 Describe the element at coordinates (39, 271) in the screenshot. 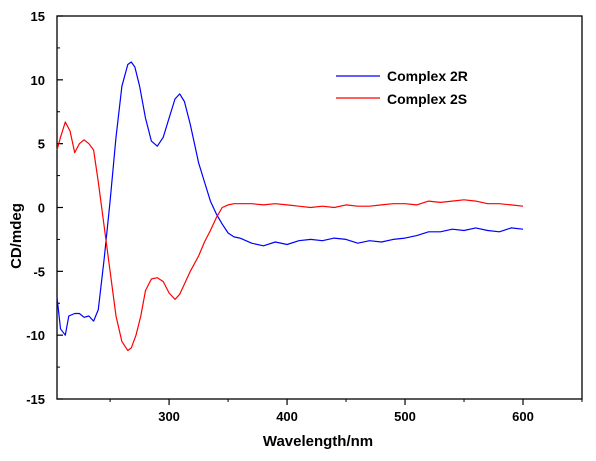

I see `y-tick-label: -5` at that location.